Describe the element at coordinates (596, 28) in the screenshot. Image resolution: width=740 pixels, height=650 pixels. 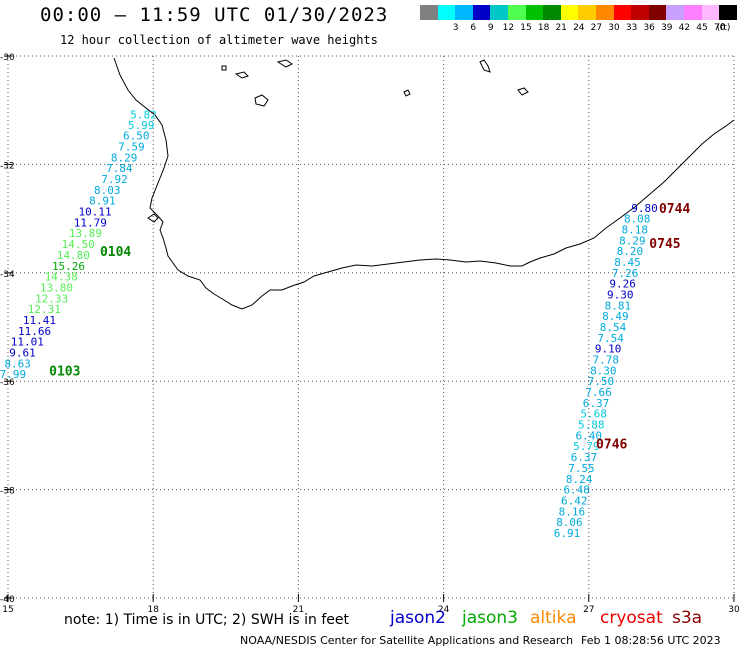
I see `legend-label: 27` at that location.